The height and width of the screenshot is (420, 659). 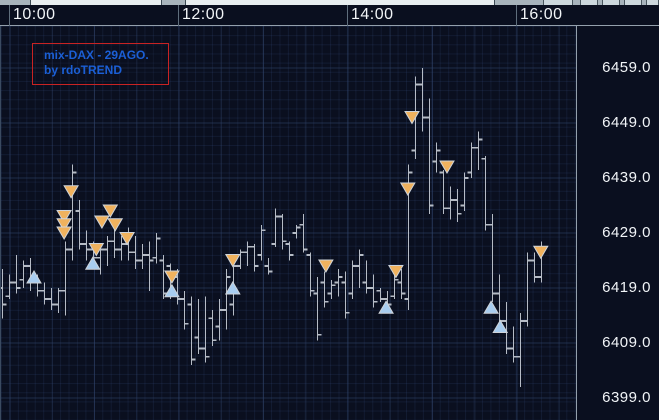 What do you see at coordinates (83, 70) in the screenshot?
I see `symbol-legend-line2: by rdoTREND` at bounding box center [83, 70].